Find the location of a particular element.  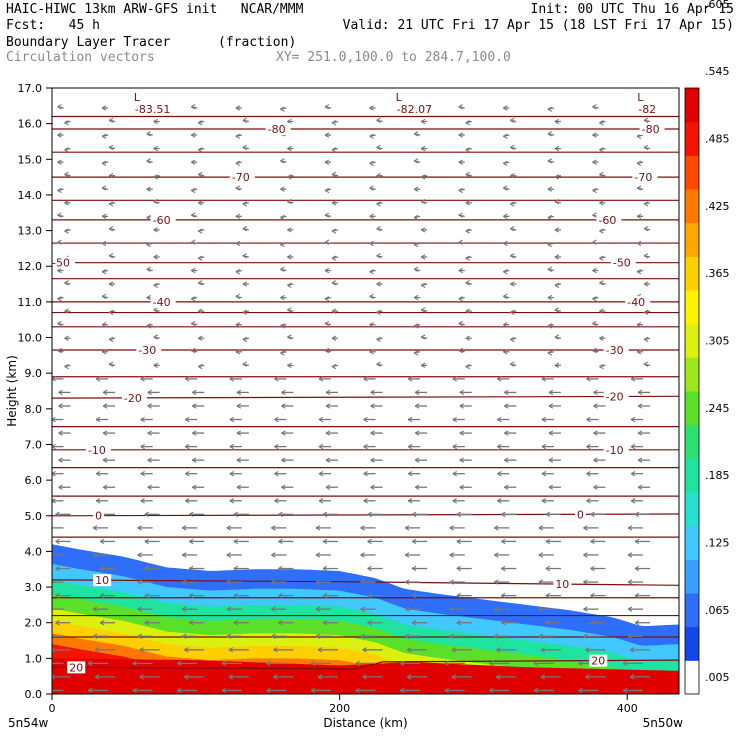

contour-label: -70 is located at coordinates (241, 177).